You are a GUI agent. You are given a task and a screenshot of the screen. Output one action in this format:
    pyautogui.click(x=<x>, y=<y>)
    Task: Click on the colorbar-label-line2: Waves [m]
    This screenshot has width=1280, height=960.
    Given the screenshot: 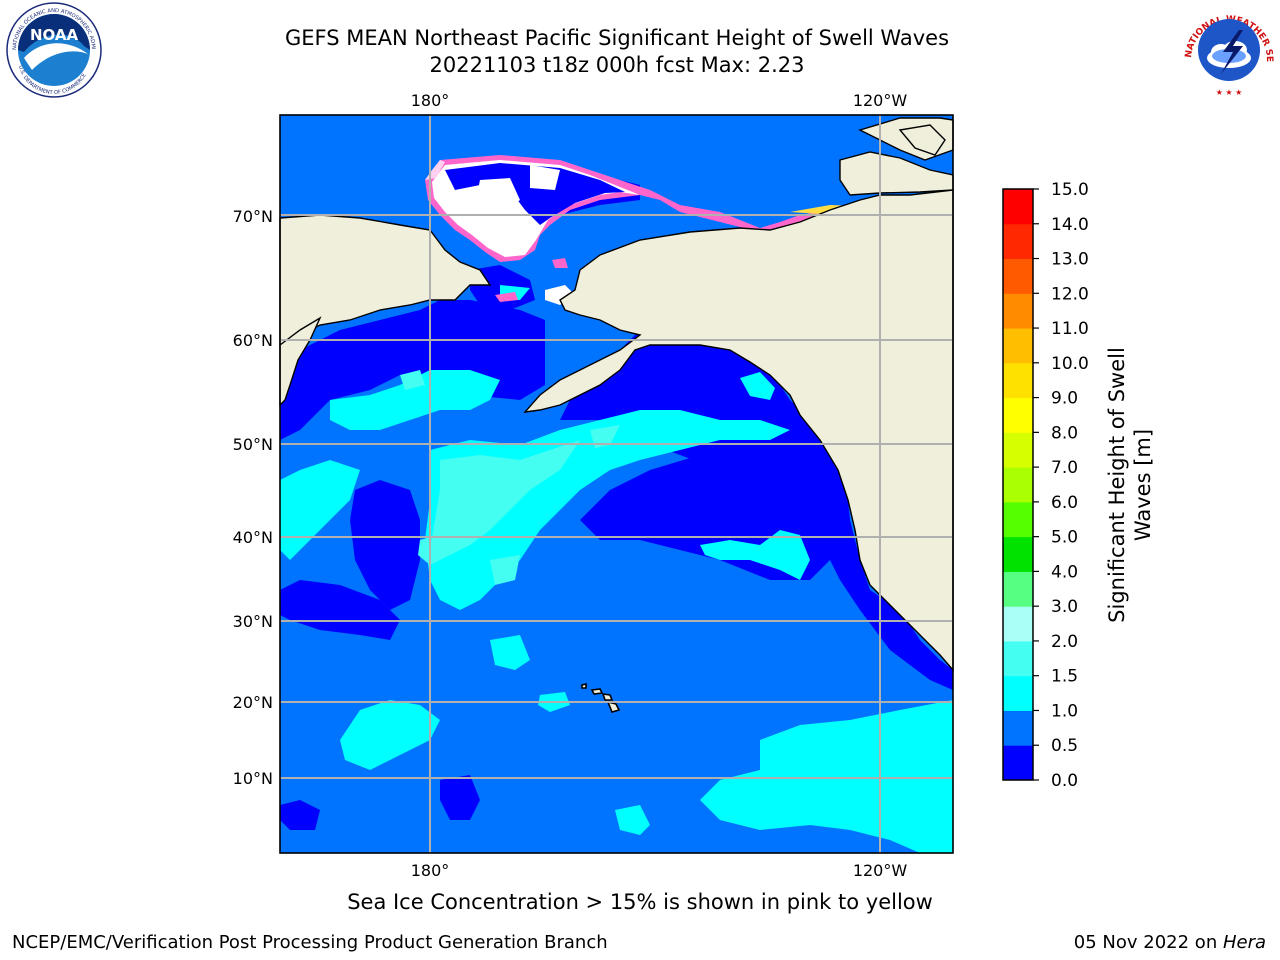 What is the action you would take?
    pyautogui.click(x=1143, y=485)
    